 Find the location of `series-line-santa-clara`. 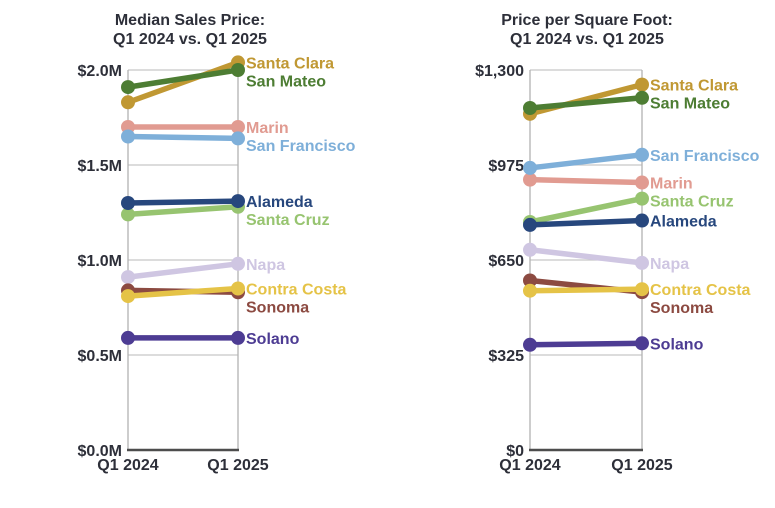

series-line-santa-clara is located at coordinates (183, 82).